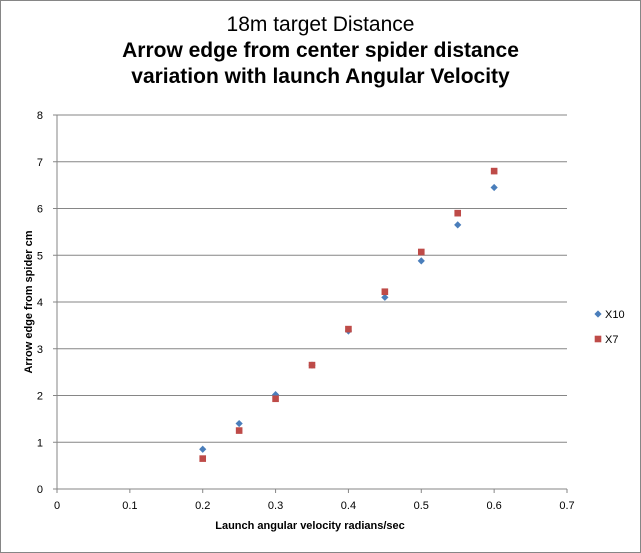  I want to click on x-tick-label-0: 0, so click(57, 506).